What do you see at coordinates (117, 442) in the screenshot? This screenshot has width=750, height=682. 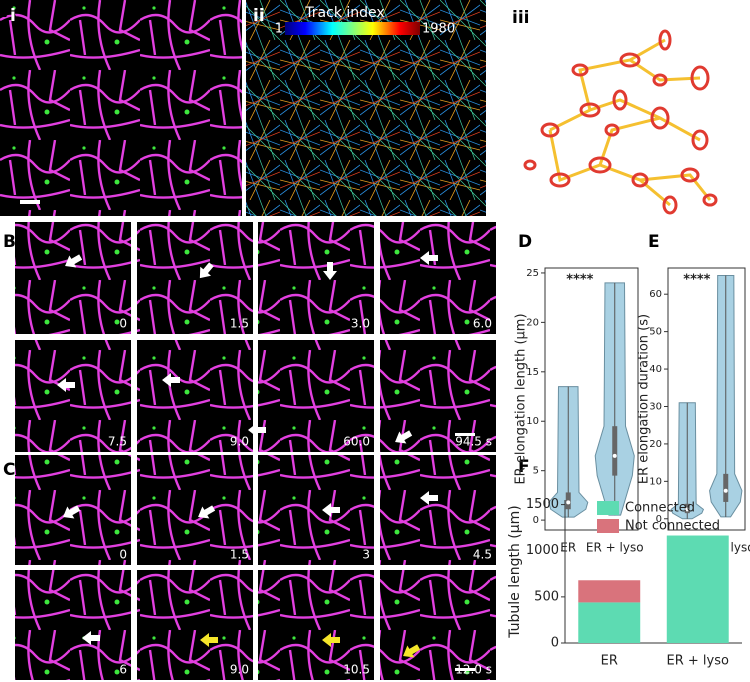 I see `time-label: 7.5` at bounding box center [117, 442].